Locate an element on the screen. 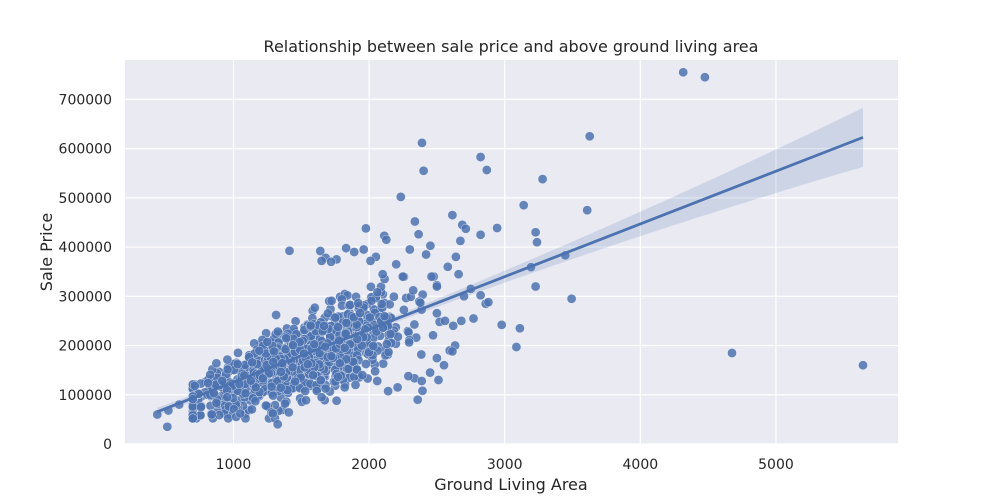  x-axis-title: Ground Living Area is located at coordinates (510, 484).